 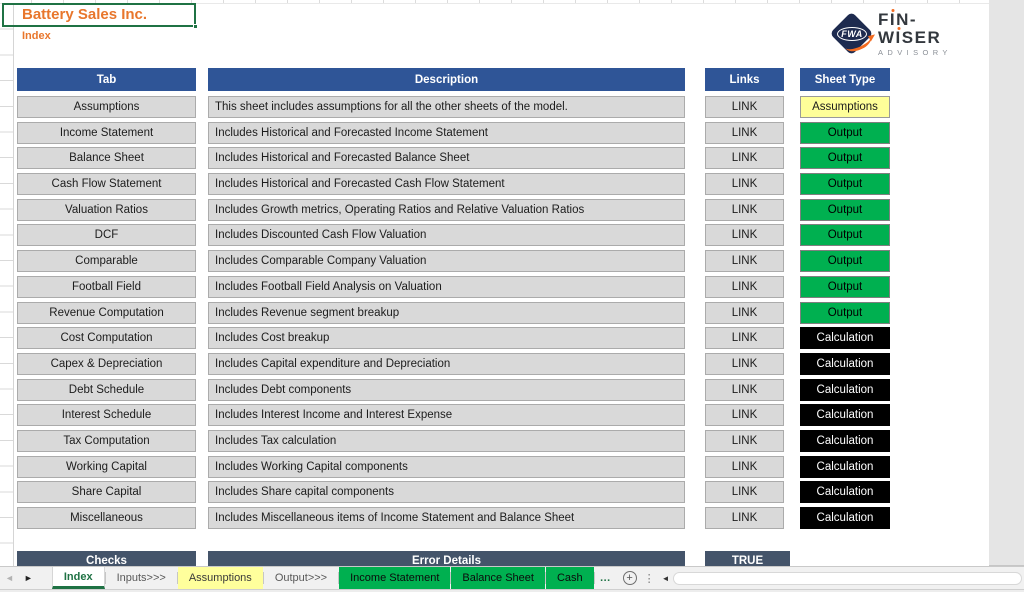 I want to click on header-description: Description, so click(x=446, y=79).